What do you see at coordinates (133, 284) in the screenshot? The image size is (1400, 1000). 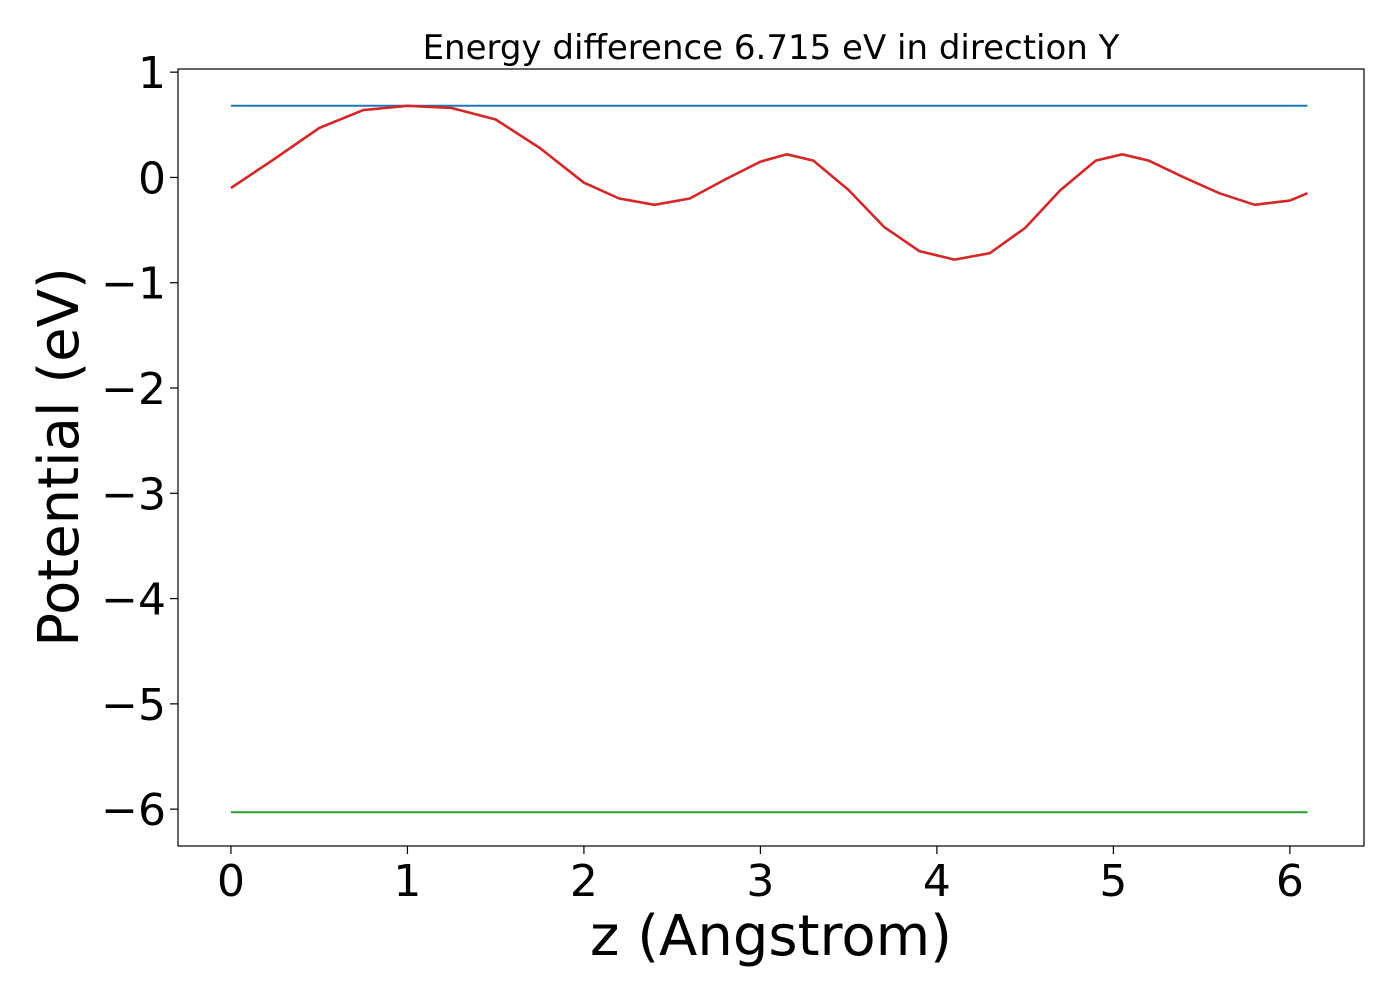 I see `y-tick-label: −1` at bounding box center [133, 284].